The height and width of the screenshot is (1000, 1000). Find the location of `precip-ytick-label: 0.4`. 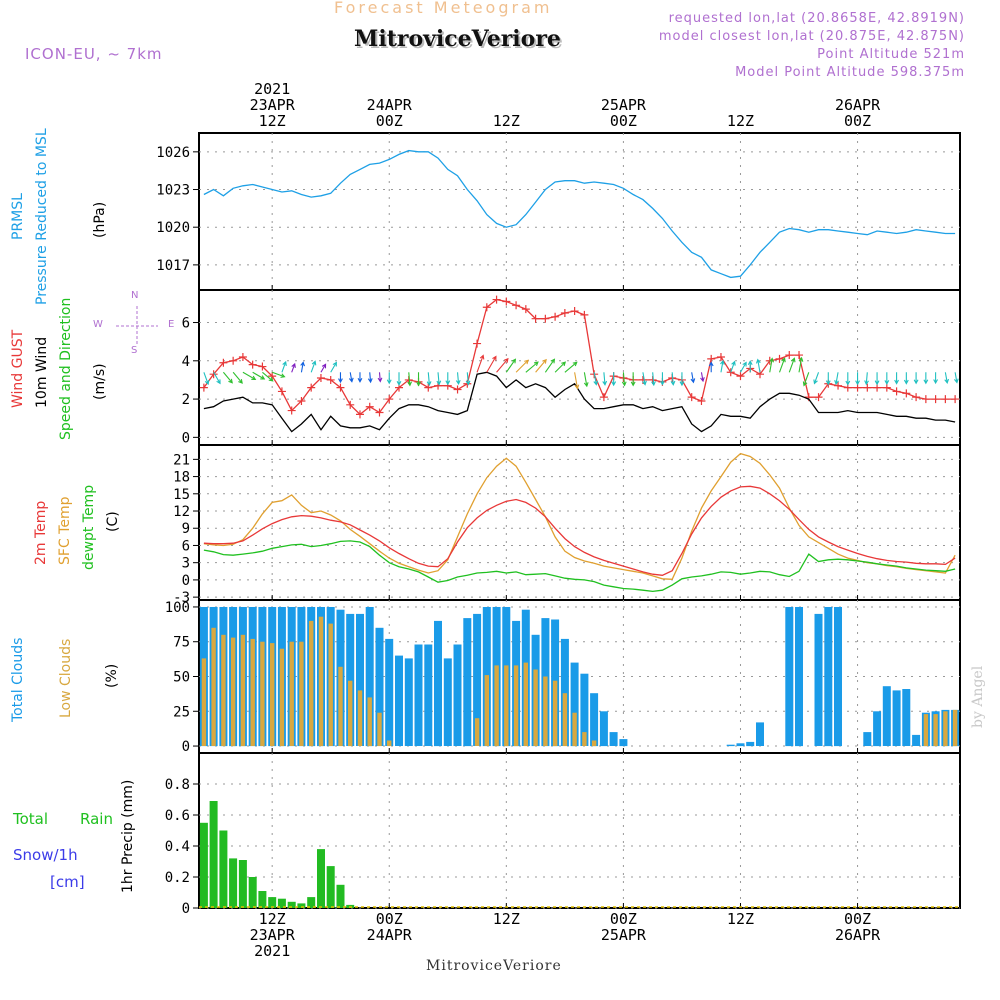

precip-ytick-label: 0.4 is located at coordinates (177, 847).